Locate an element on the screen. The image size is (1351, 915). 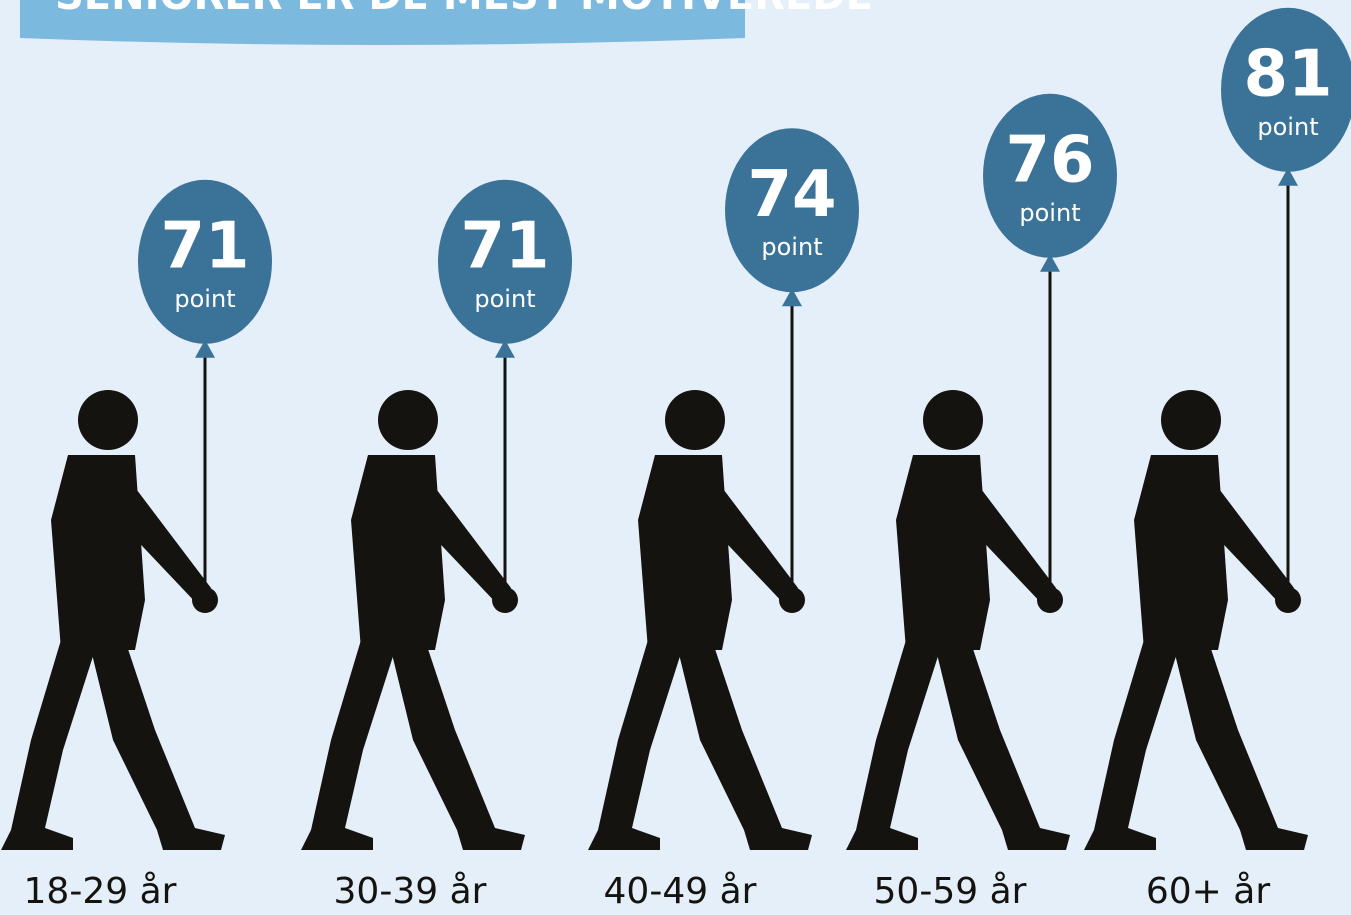
title-banner is located at coordinates (382, 22).